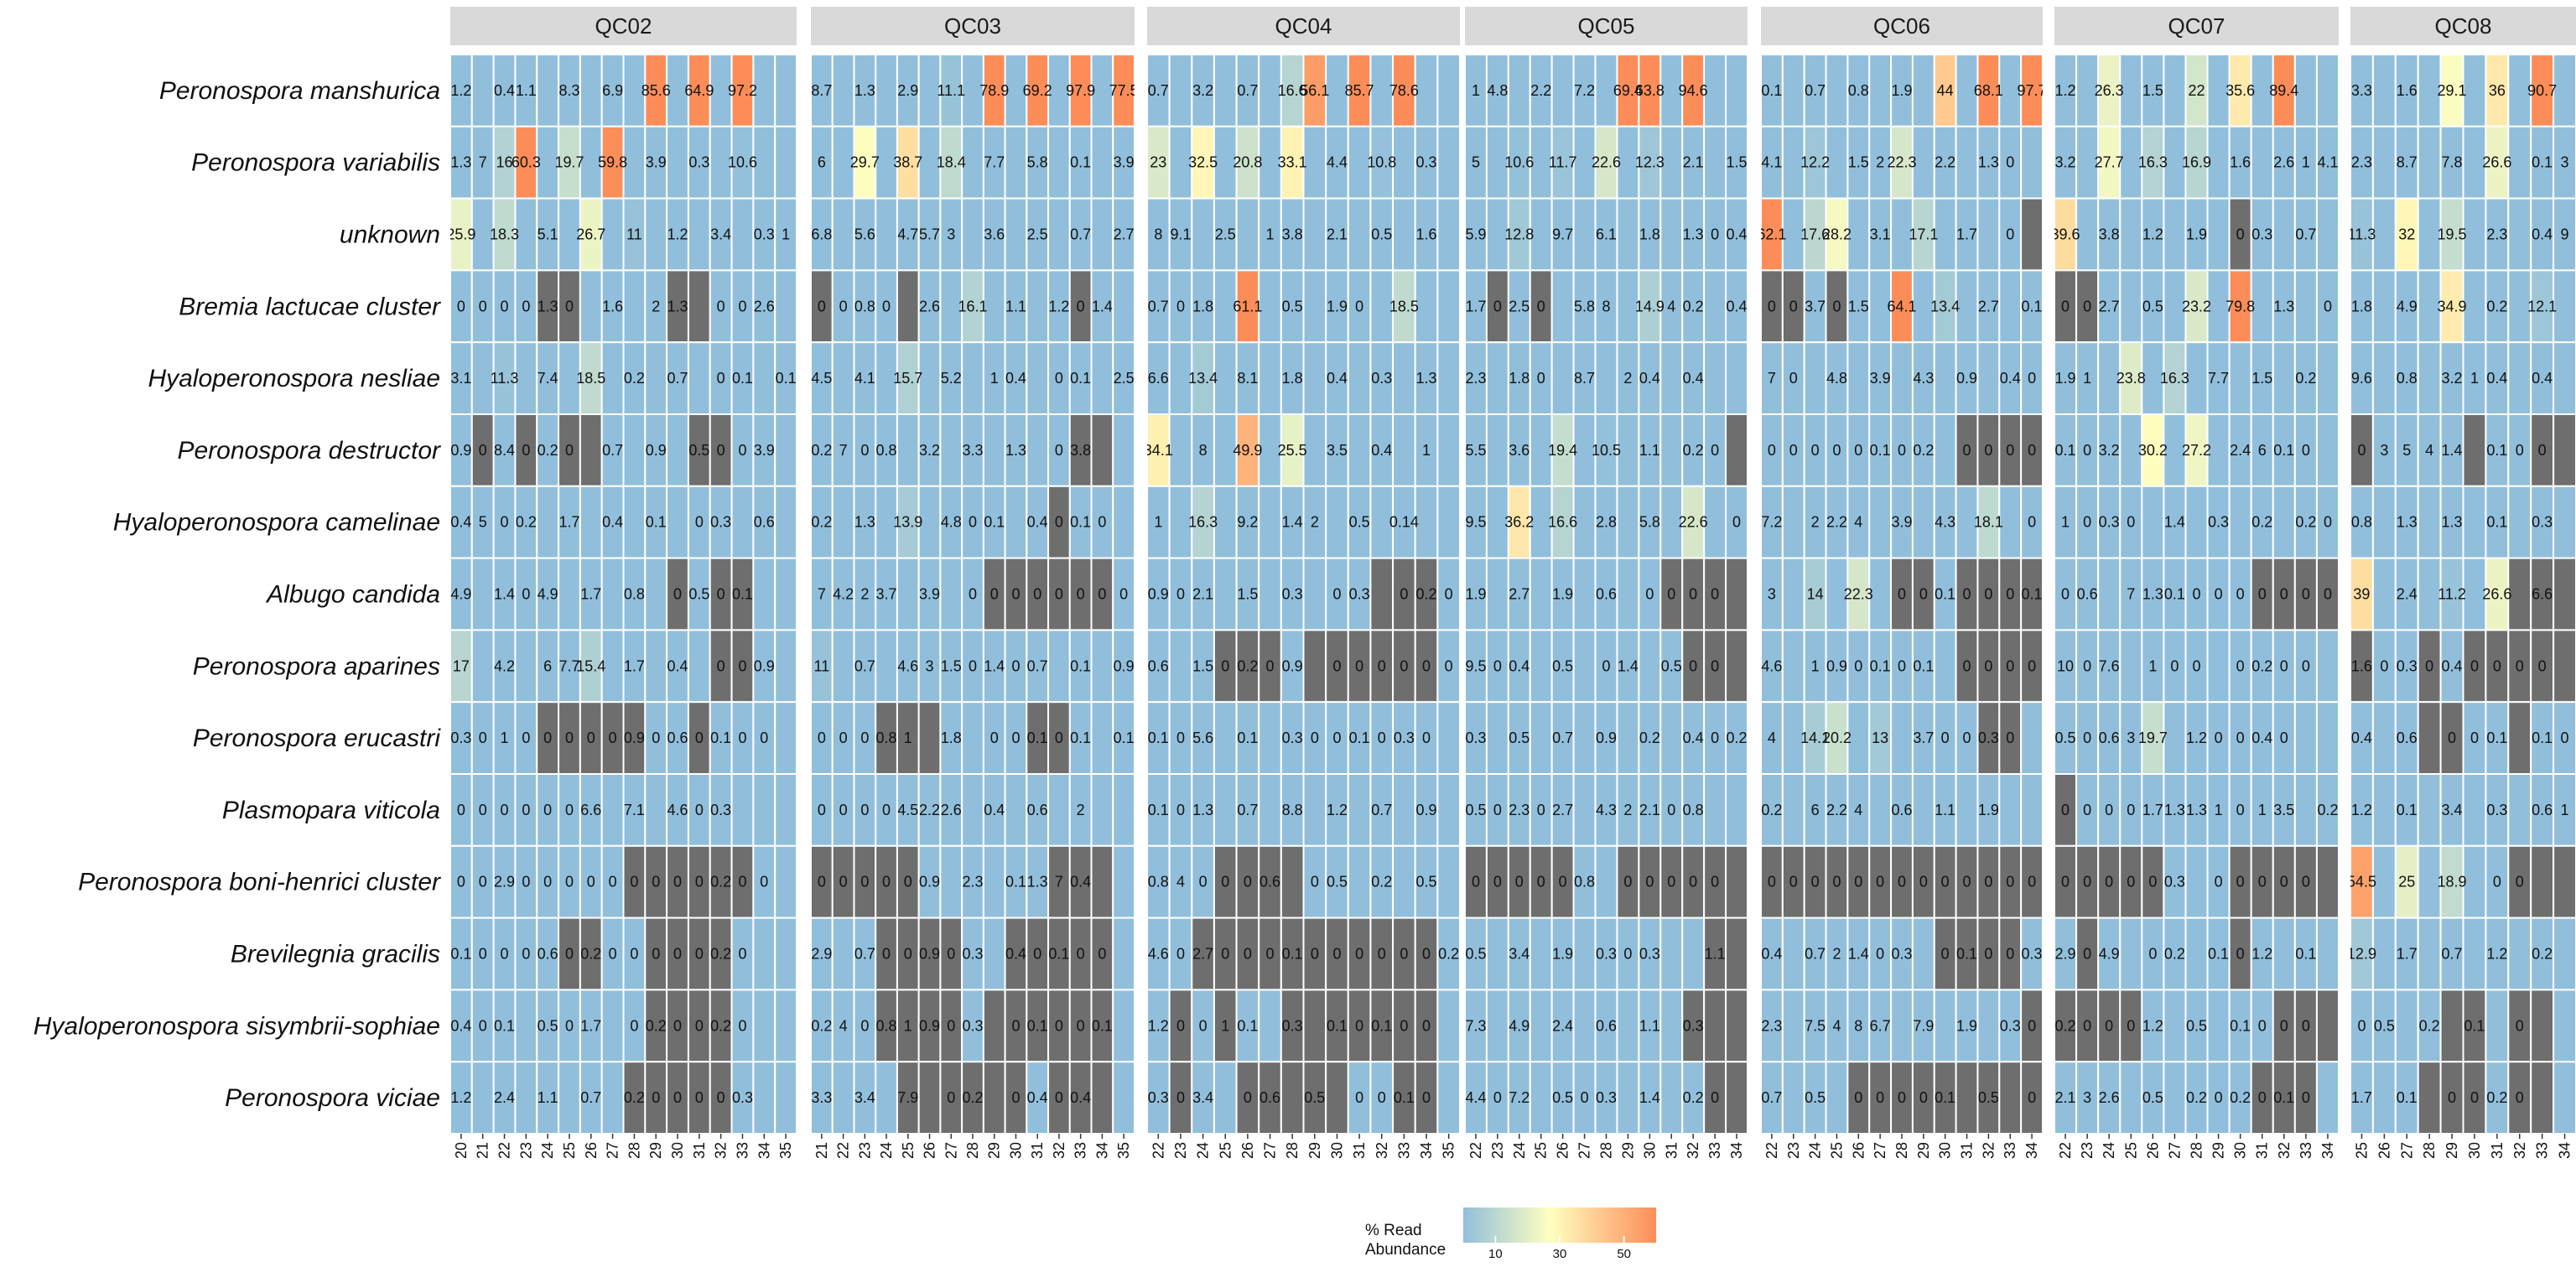 The height and width of the screenshot is (1288, 2576). What do you see at coordinates (623, 26) in the screenshot?
I see `facet-strip` at bounding box center [623, 26].